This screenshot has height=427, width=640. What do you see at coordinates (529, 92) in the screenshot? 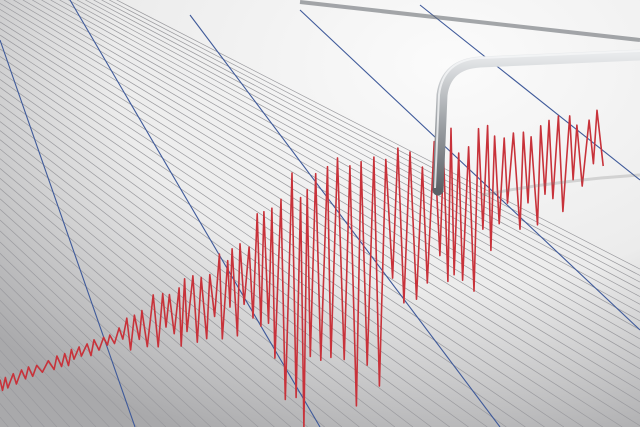
I see `blue-guide-line` at bounding box center [529, 92].